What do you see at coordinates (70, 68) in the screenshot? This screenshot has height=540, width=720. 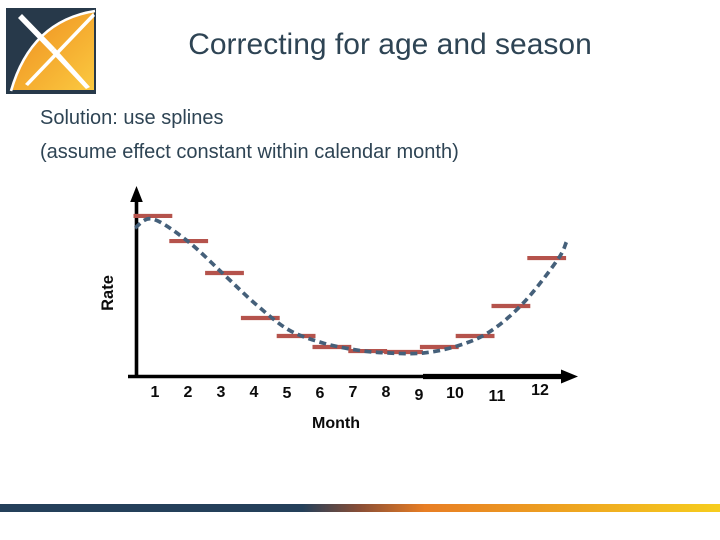 I see `logo-needle-downright` at bounding box center [70, 68].